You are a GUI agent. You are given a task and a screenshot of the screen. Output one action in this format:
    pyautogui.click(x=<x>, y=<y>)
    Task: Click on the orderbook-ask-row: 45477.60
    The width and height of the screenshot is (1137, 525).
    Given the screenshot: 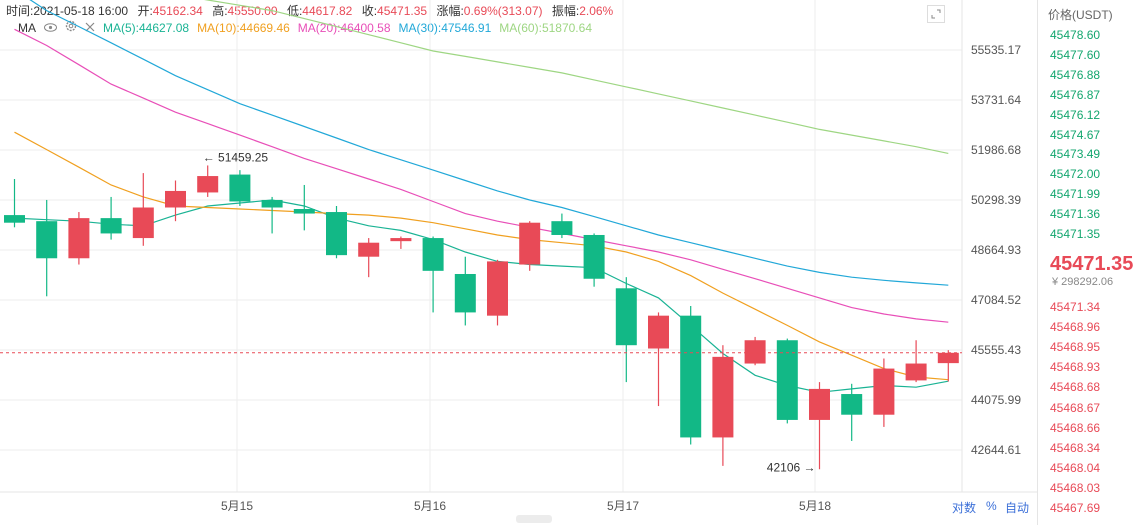 What is the action you would take?
    pyautogui.click(x=1075, y=54)
    